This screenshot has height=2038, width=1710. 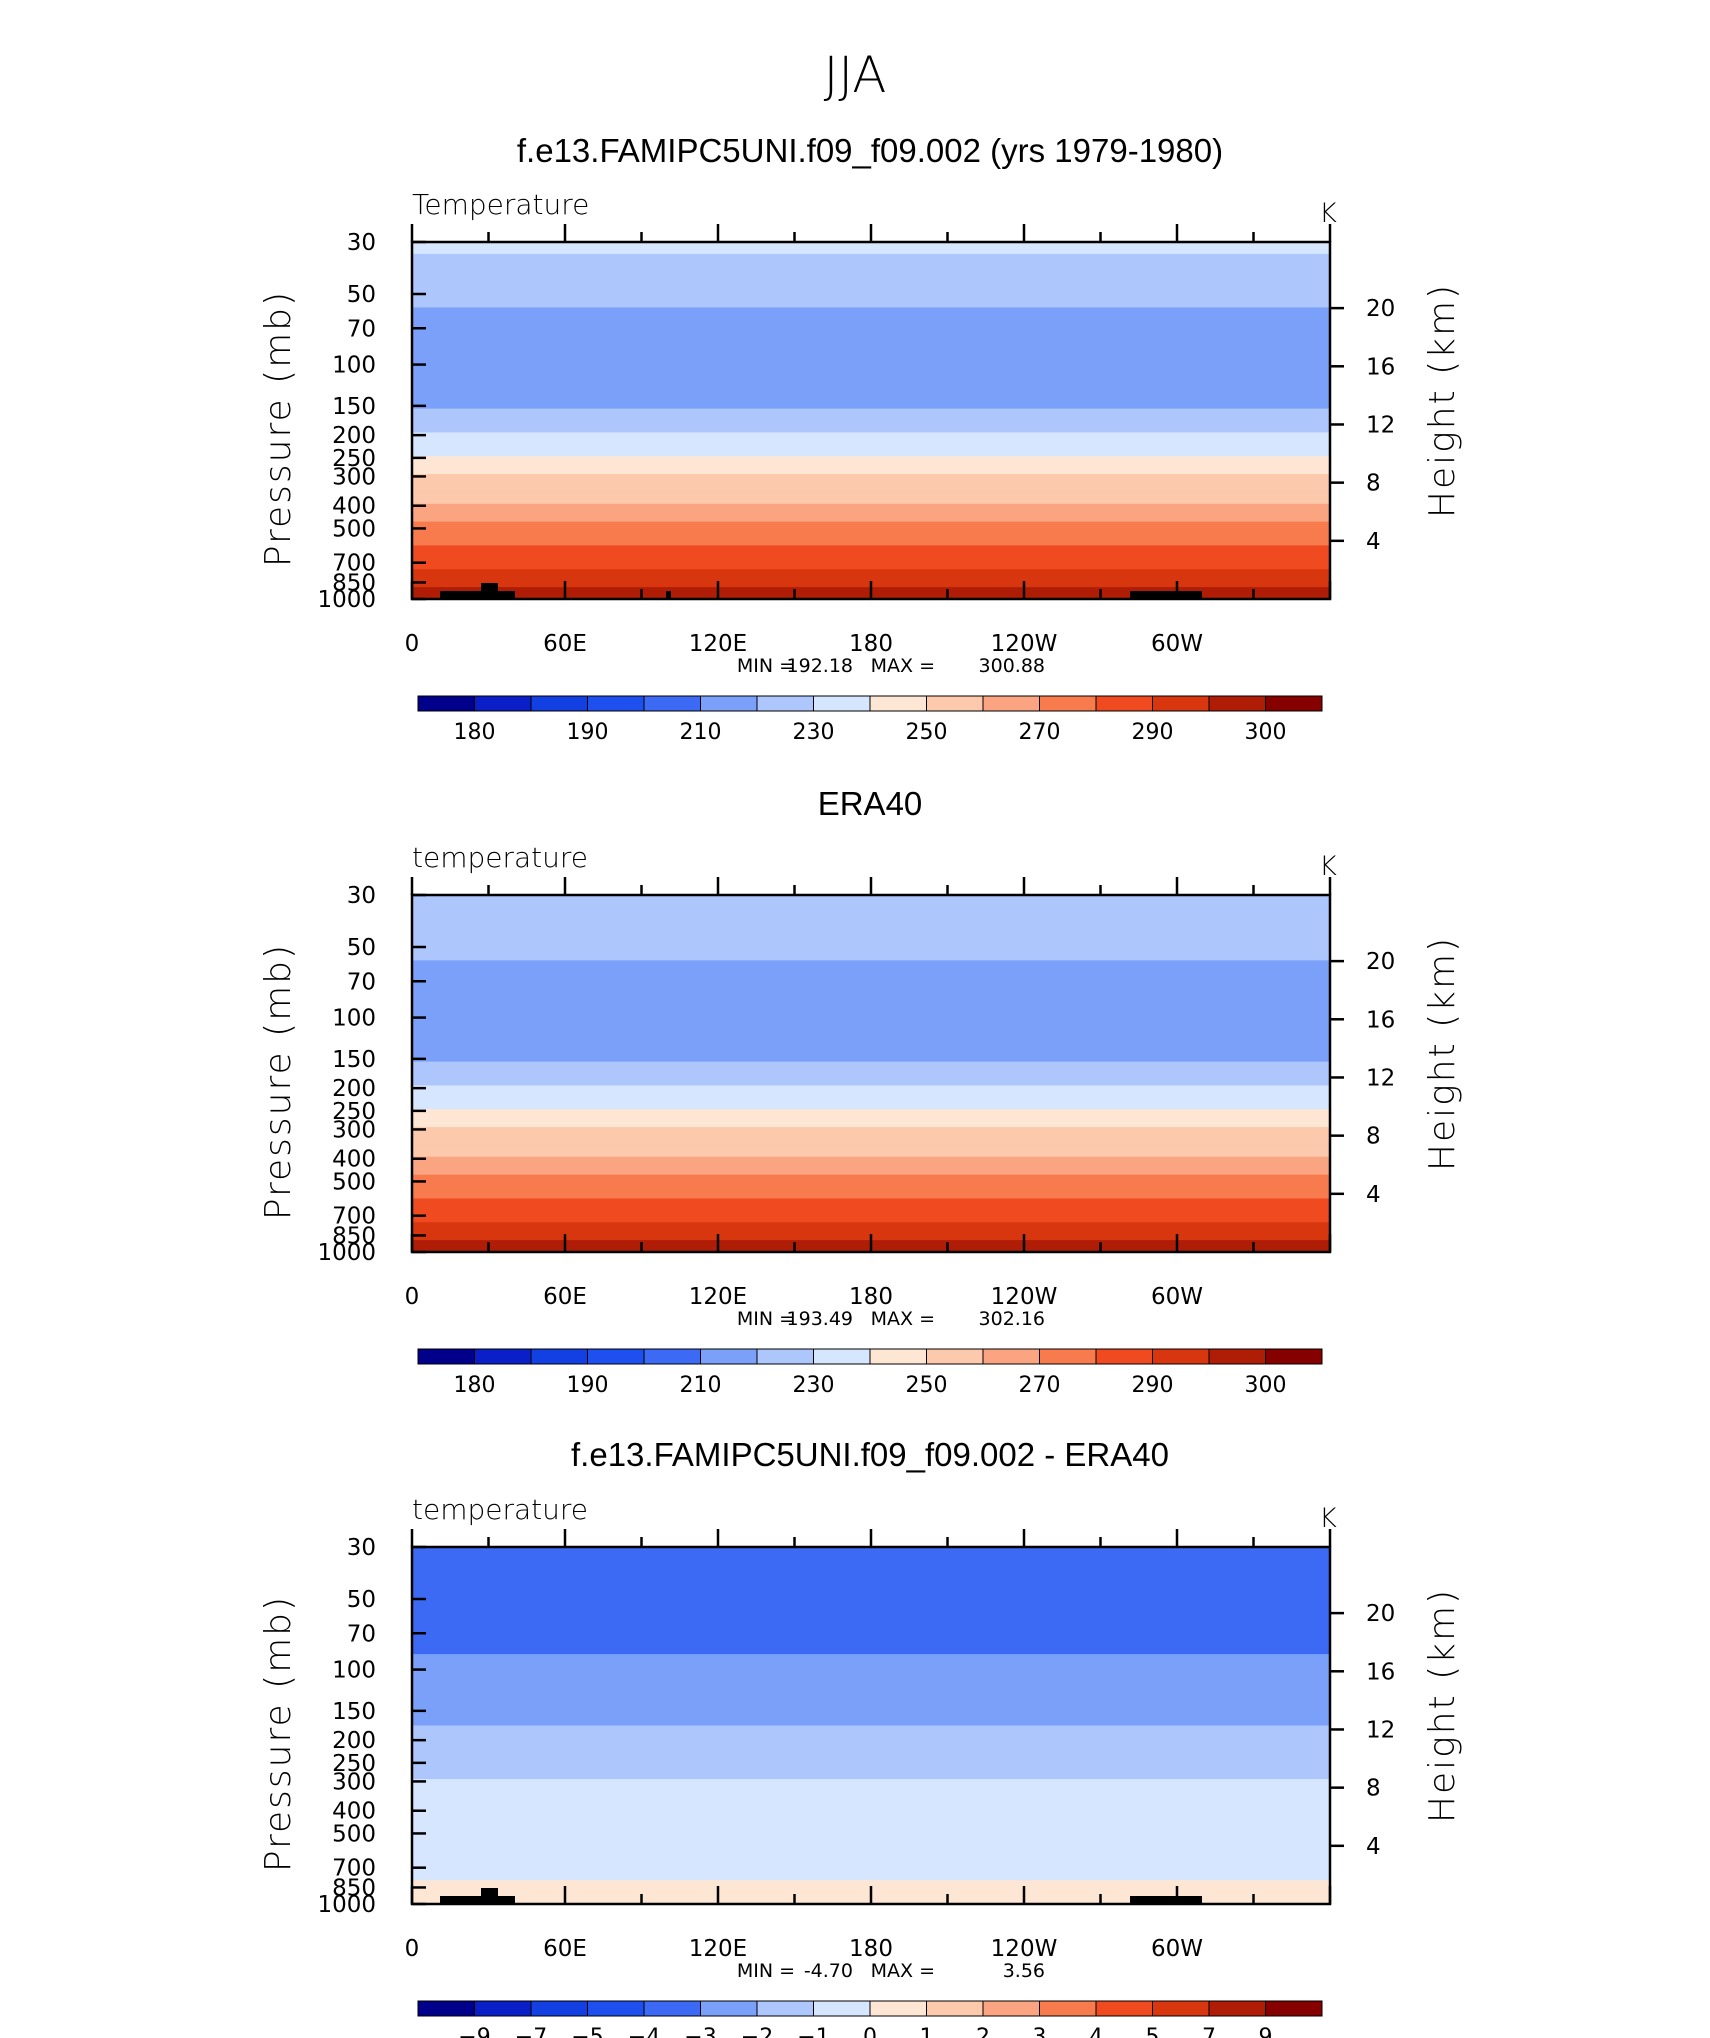 I want to click on variable-label: temperature, so click(x=500, y=1509).